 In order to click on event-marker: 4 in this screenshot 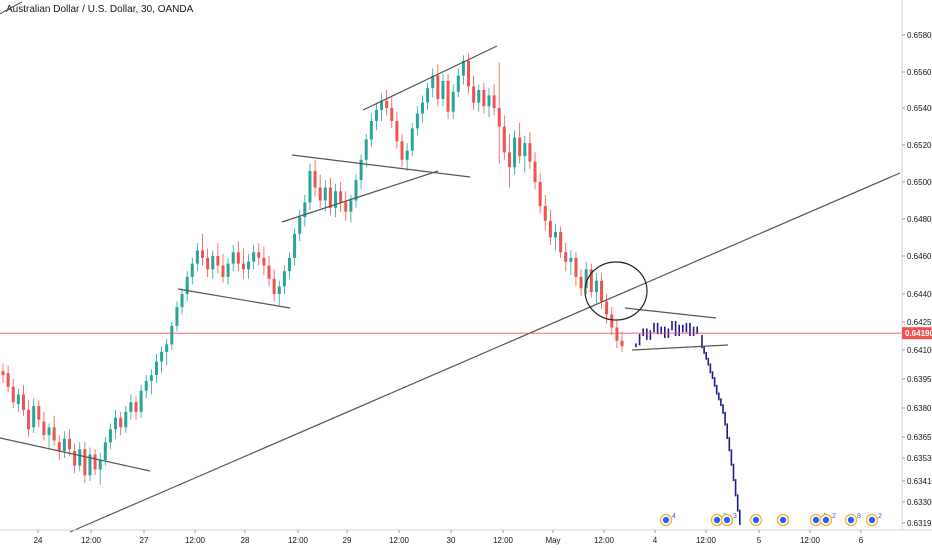, I will do `click(668, 520)`.